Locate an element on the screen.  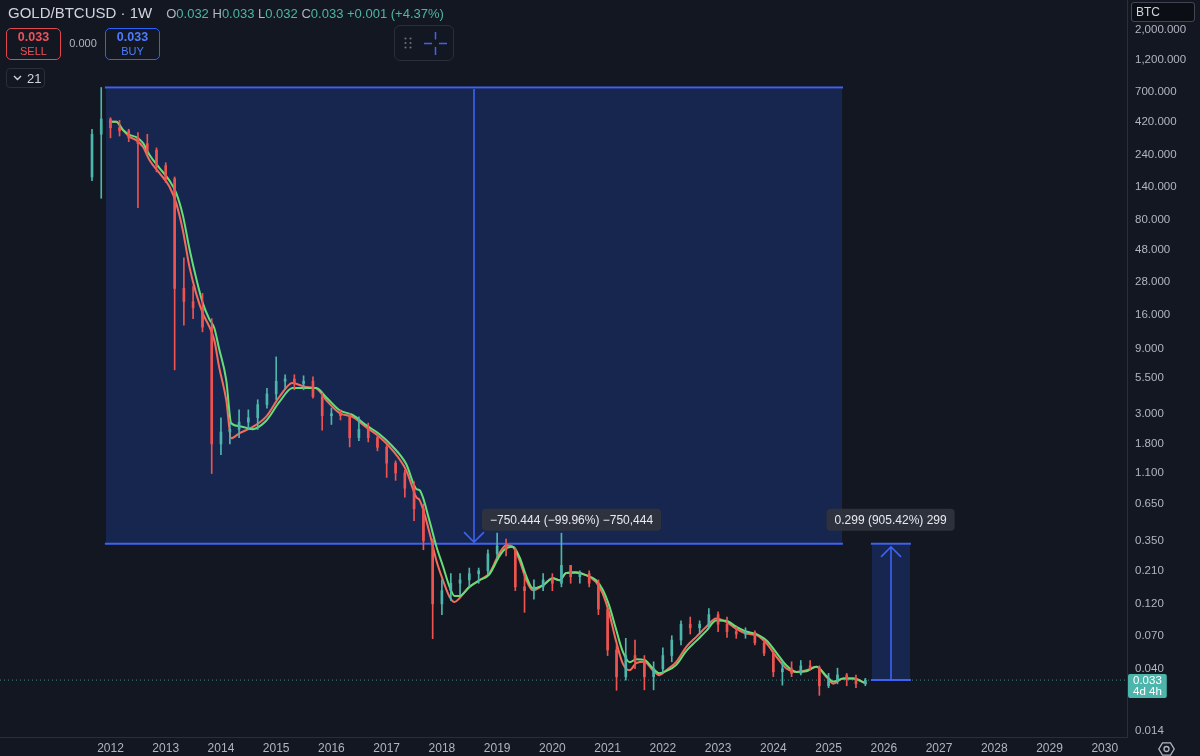
y-tick-label: 48.000 is located at coordinates (1153, 249).